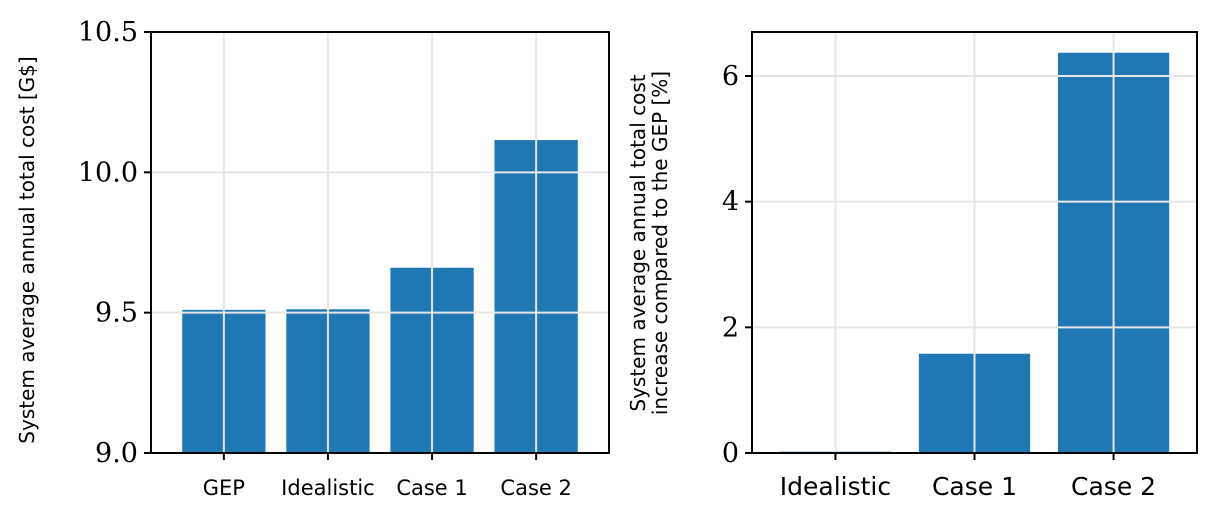  I want to click on y-tick-label: 10.5, so click(108, 32).